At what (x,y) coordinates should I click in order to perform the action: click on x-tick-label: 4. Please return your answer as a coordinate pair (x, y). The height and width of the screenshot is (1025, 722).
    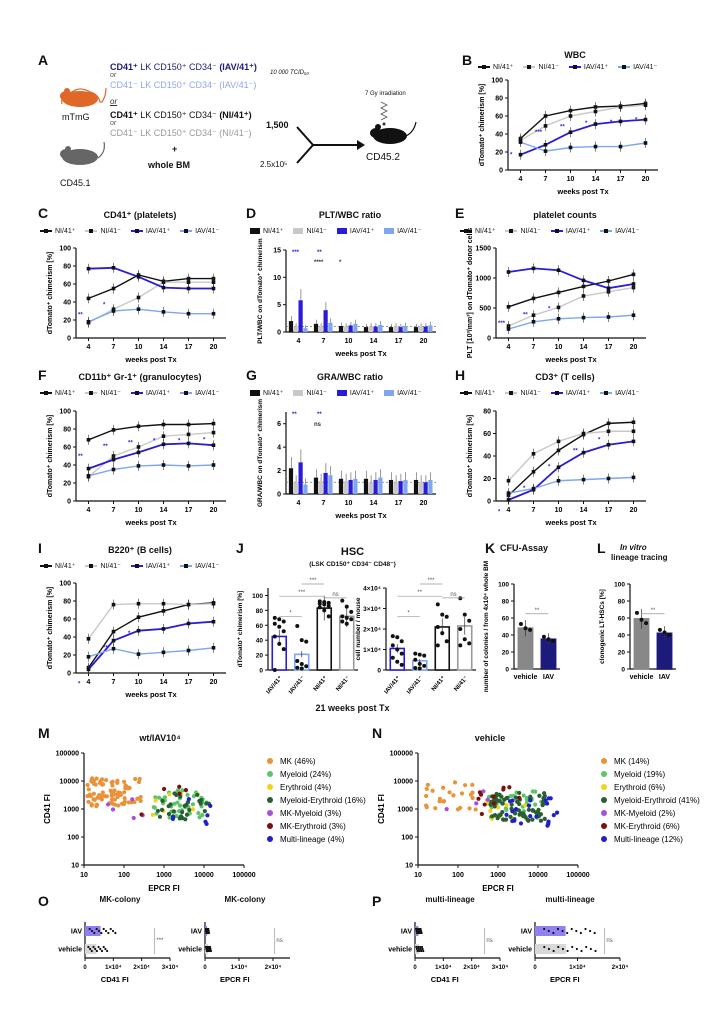
    Looking at the image, I should click on (89, 347).